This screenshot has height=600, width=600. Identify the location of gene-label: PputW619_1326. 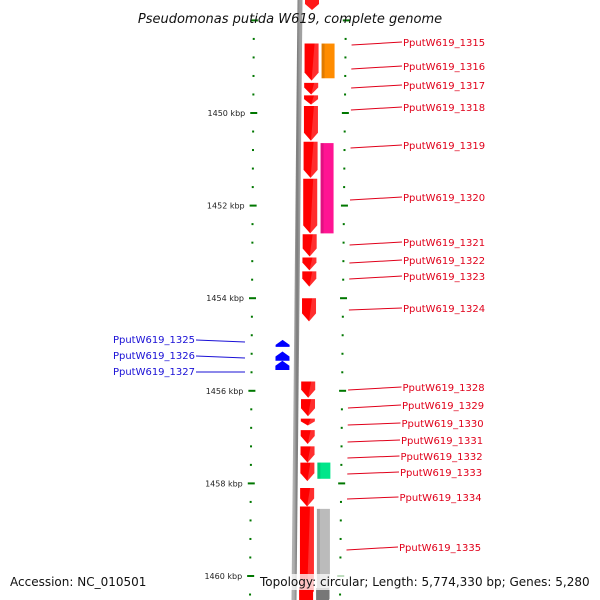
(154, 356).